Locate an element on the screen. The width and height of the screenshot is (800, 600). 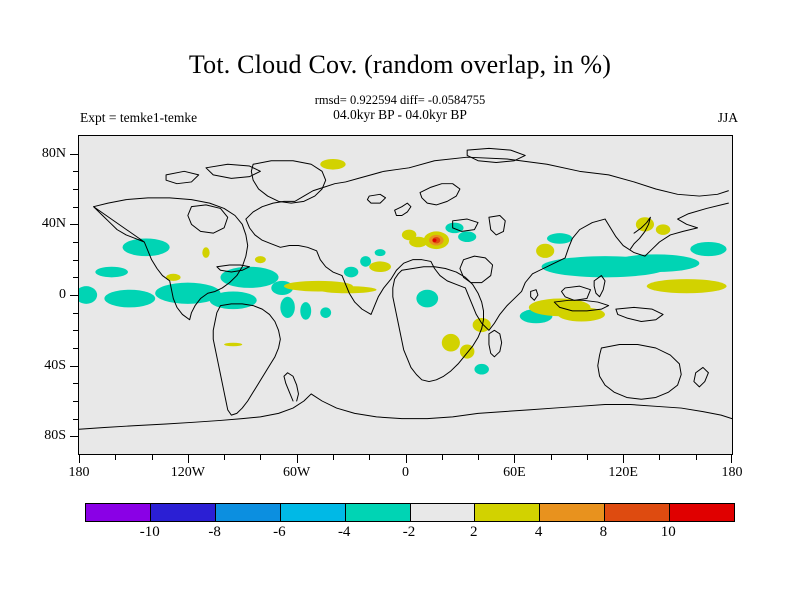
colorbar-tick-label-4: -2 is located at coordinates (409, 532).